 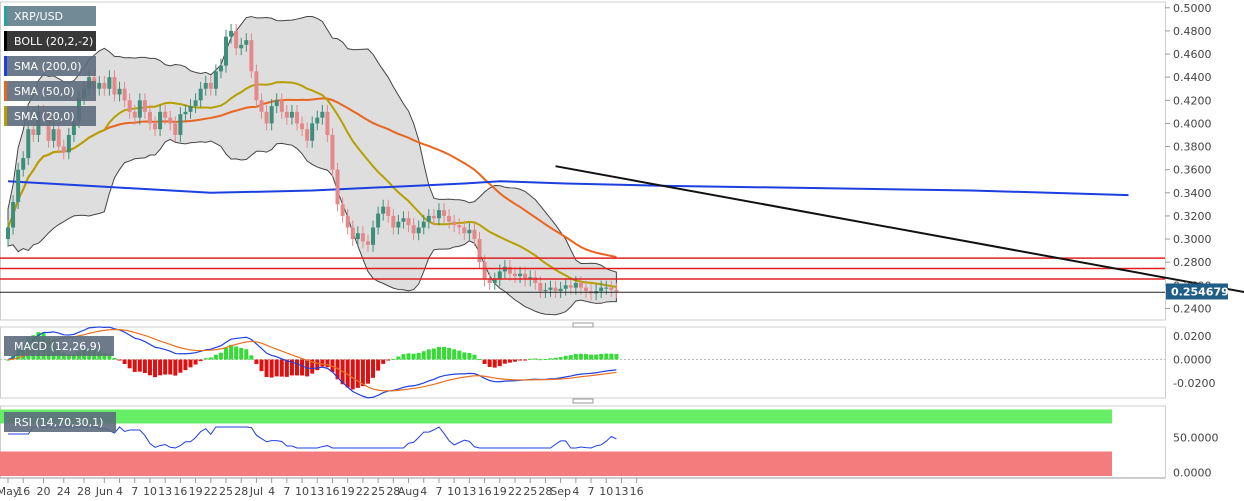 What do you see at coordinates (348, 491) in the screenshot?
I see `x-tick-label: 19` at bounding box center [348, 491].